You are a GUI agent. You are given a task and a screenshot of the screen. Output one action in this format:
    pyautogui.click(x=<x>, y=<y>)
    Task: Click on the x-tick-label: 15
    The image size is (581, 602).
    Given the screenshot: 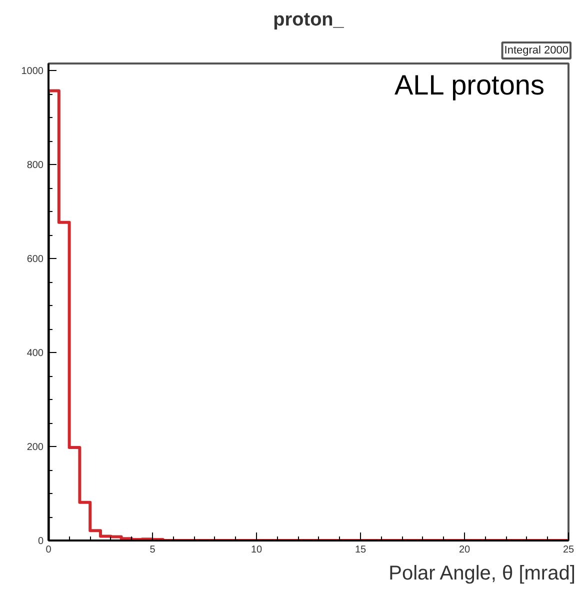 What is the action you would take?
    pyautogui.click(x=360, y=550)
    